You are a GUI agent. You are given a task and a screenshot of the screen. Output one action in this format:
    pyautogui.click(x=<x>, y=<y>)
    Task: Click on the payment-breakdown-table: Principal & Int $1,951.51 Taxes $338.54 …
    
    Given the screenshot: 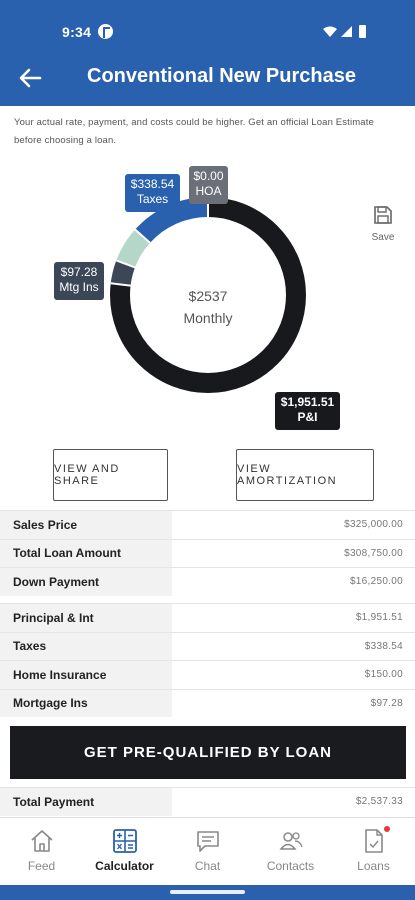 What is the action you would take?
    pyautogui.click(x=207, y=660)
    